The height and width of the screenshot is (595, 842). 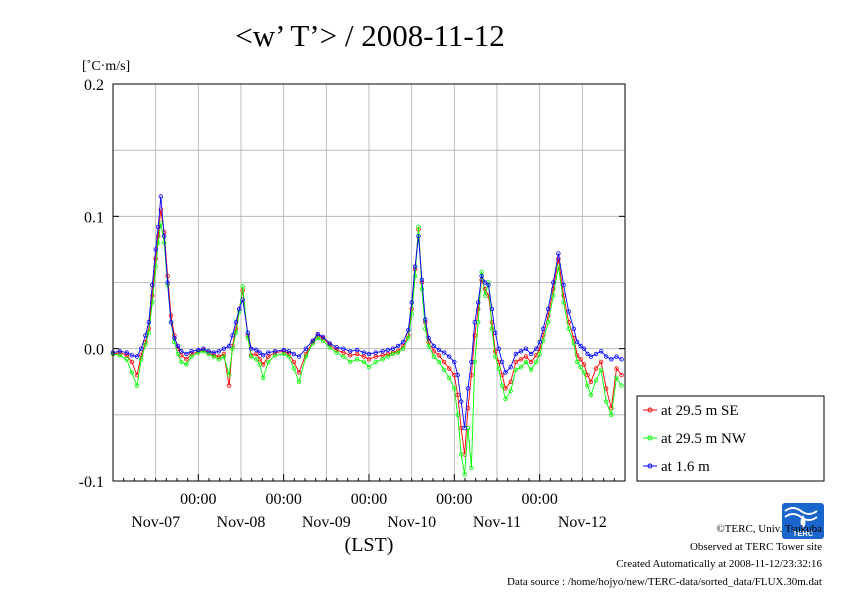 What do you see at coordinates (155, 522) in the screenshot?
I see `x-tick-date-label: Nov-07` at bounding box center [155, 522].